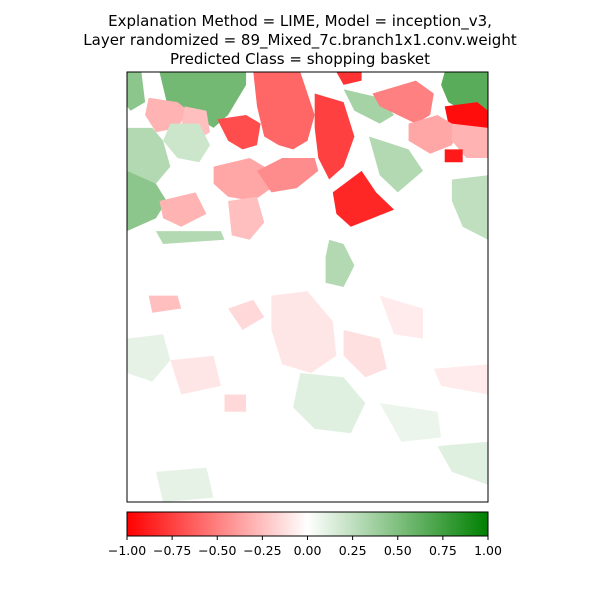  Describe the element at coordinates (262, 550) in the screenshot. I see `colorbar-tick-label-3: −0.25` at that location.